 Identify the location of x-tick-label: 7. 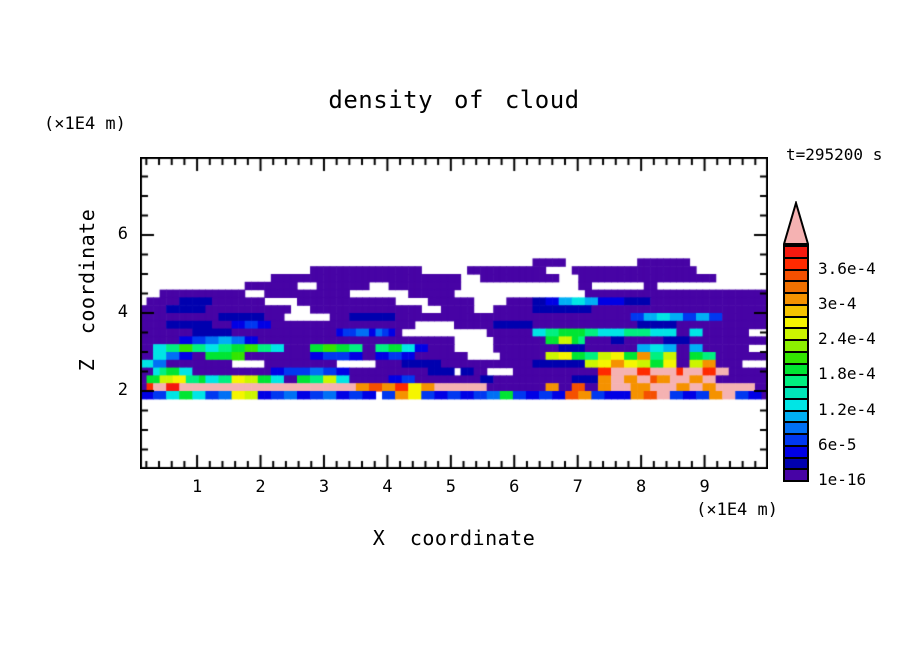
(577, 487).